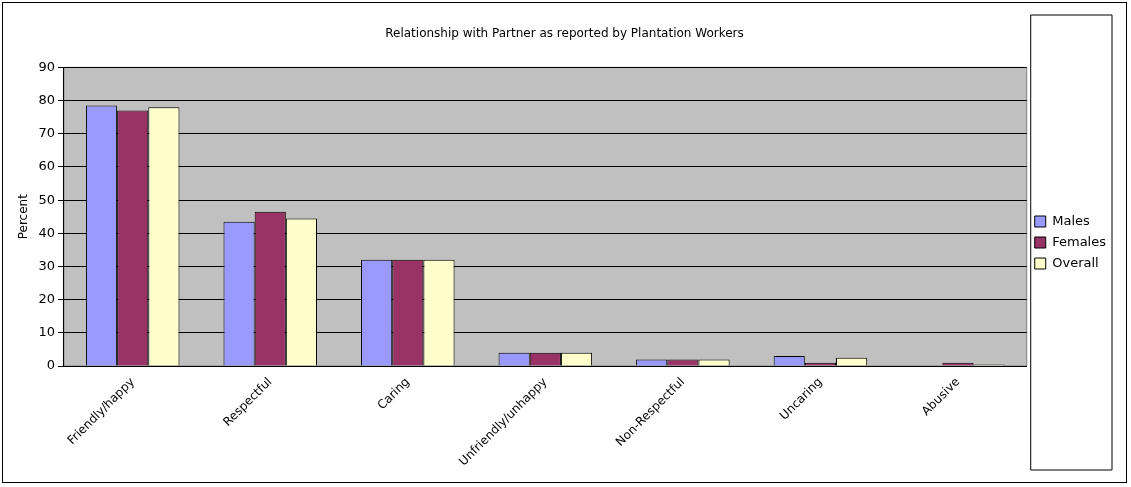 The height and width of the screenshot is (487, 1131). I want to click on y-tick-label: 70, so click(46, 133).